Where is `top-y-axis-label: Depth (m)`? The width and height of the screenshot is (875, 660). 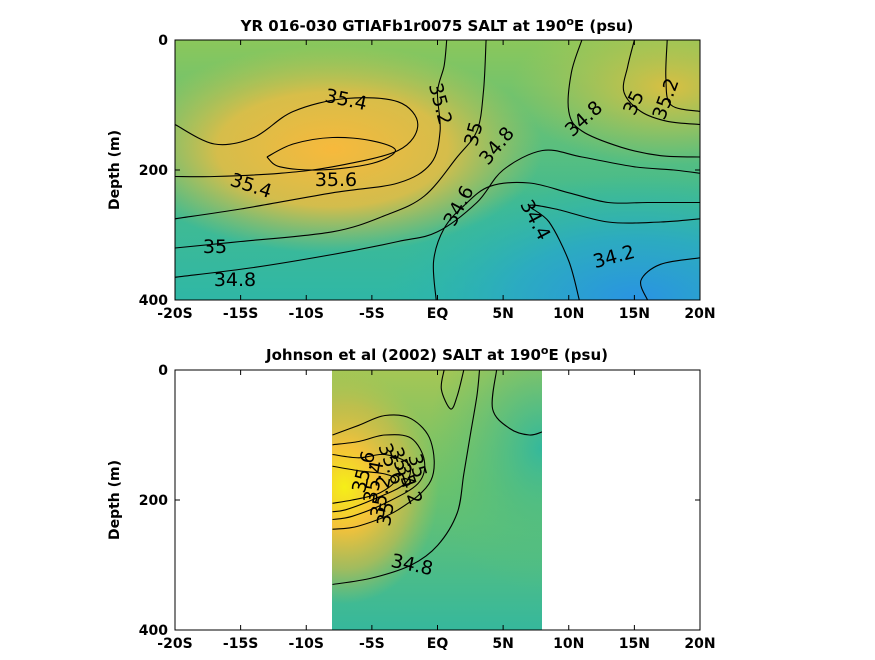
top-y-axis-label: Depth (m) is located at coordinates (115, 170).